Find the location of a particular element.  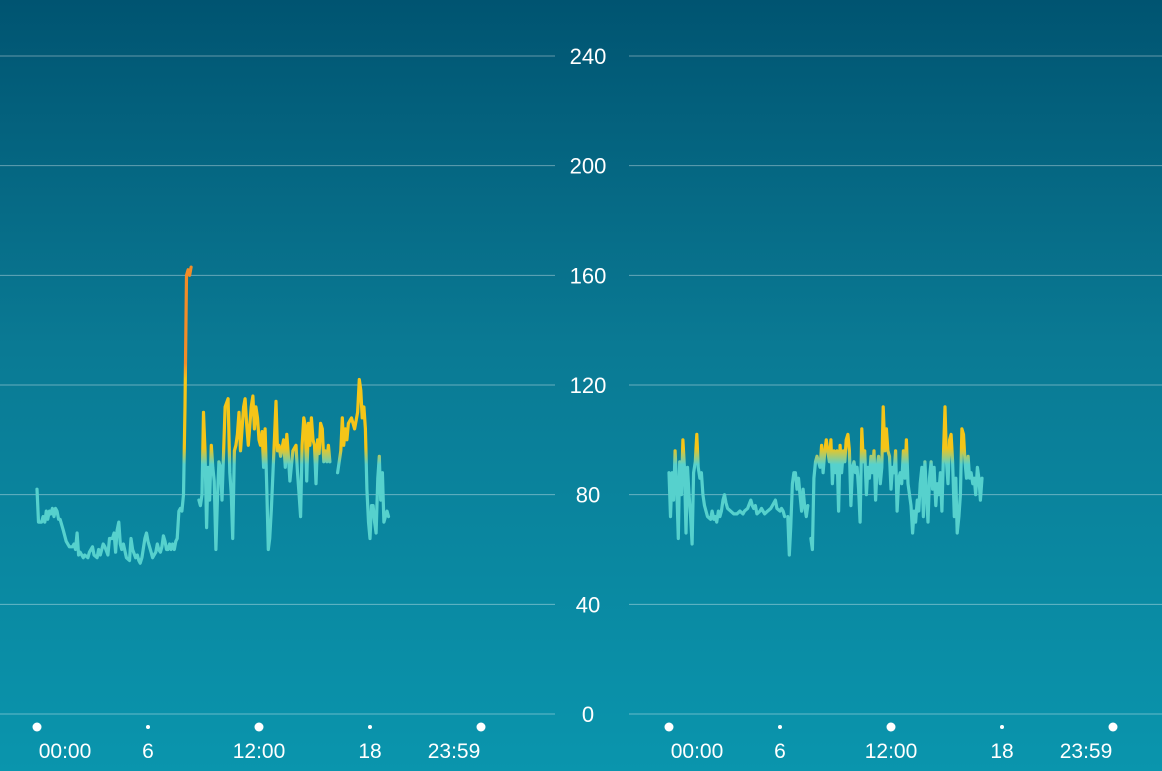

y-tick-label: 120 is located at coordinates (588, 385).